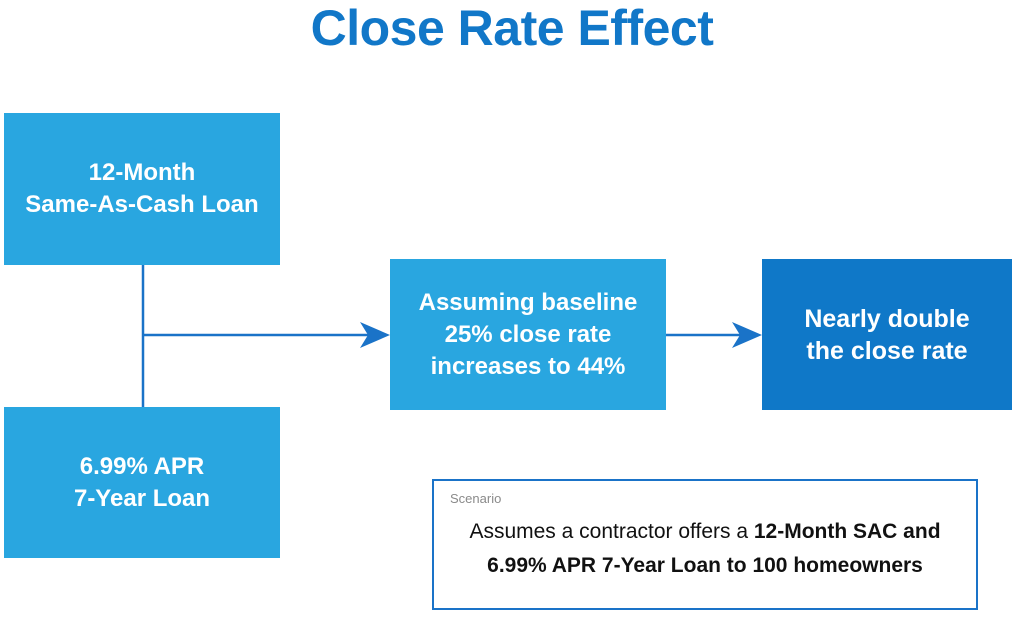 This screenshot has height=617, width=1024. I want to click on arrow-head-to-result, so click(747, 335).